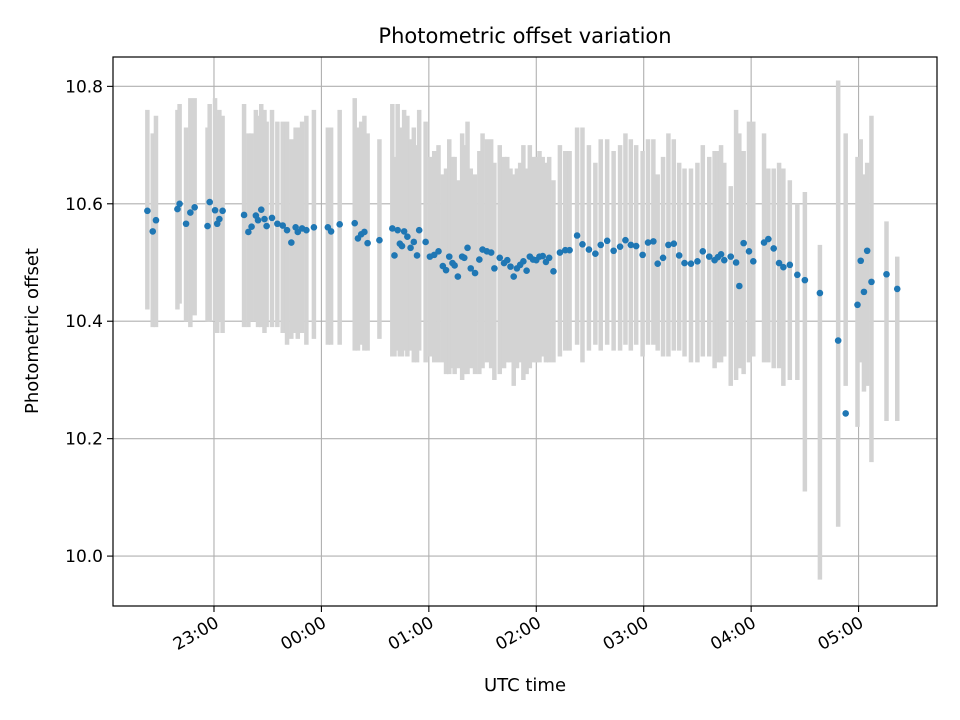 This screenshot has width=960, height=720. I want to click on y-tick-label: 10.0, so click(84, 557).